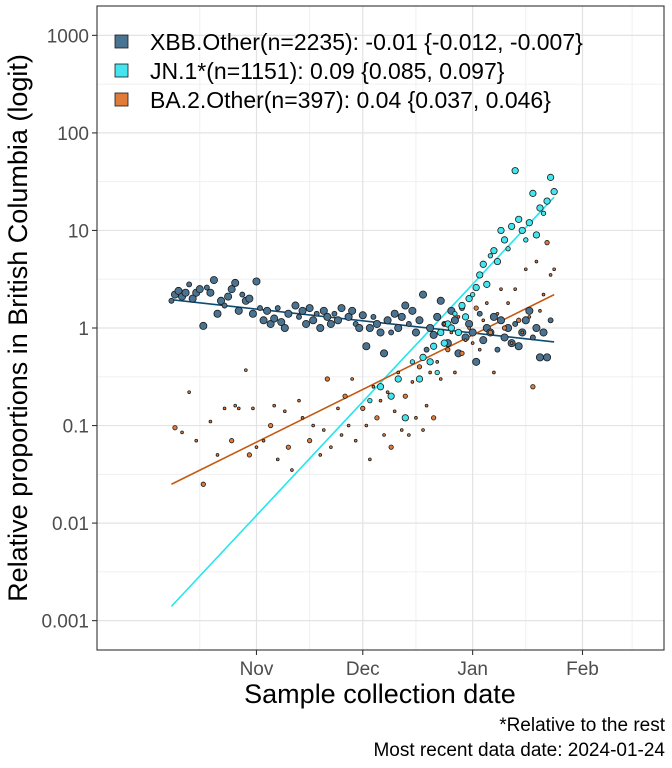  What do you see at coordinates (472, 669) in the screenshot?
I see `x-tick-label: Jan` at bounding box center [472, 669].